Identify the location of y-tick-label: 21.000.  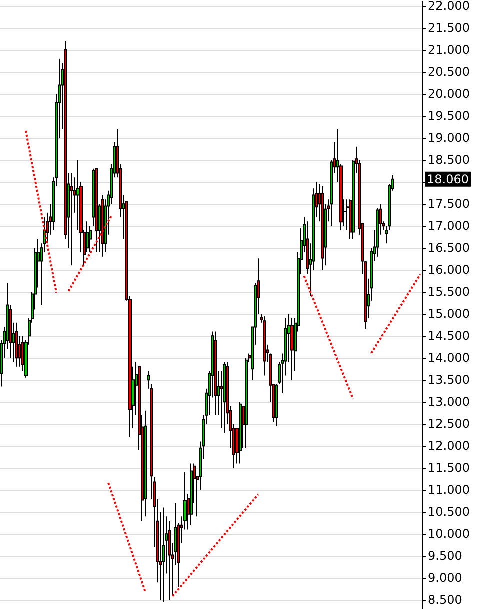
(449, 50).